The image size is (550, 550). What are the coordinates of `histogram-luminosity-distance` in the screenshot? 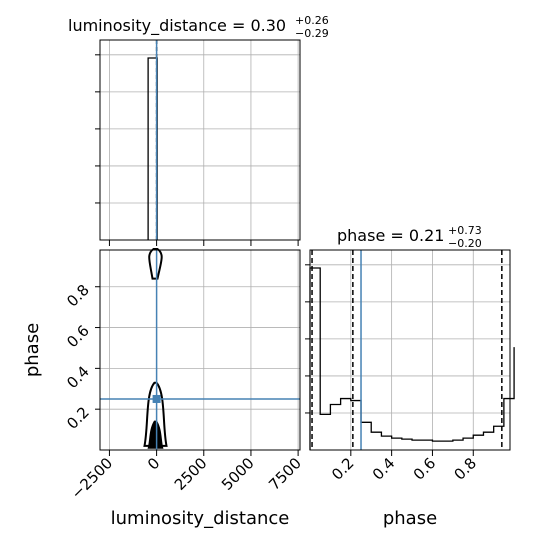 It's located at (152, 148).